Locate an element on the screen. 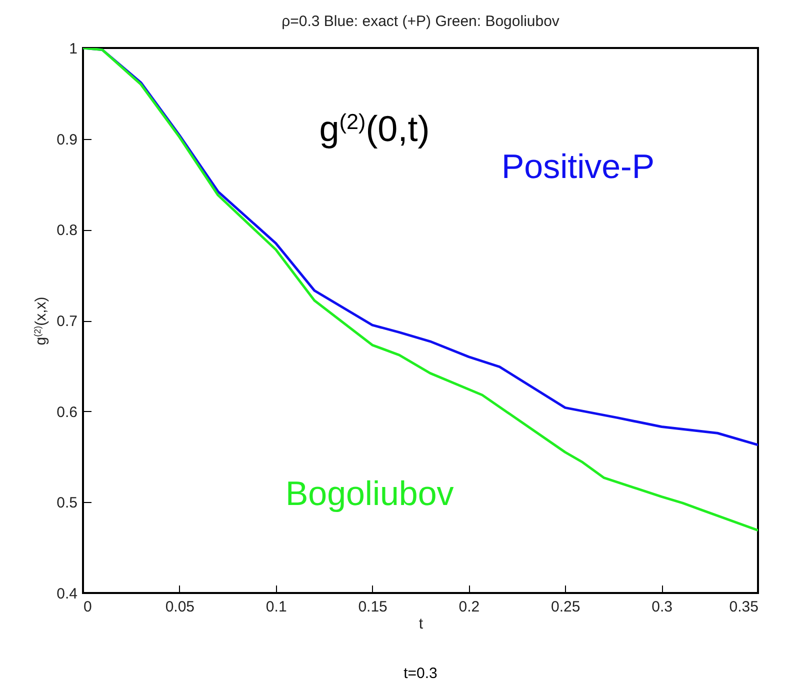 This screenshot has height=692, width=804. x-tick-label: 0.05 is located at coordinates (180, 607).